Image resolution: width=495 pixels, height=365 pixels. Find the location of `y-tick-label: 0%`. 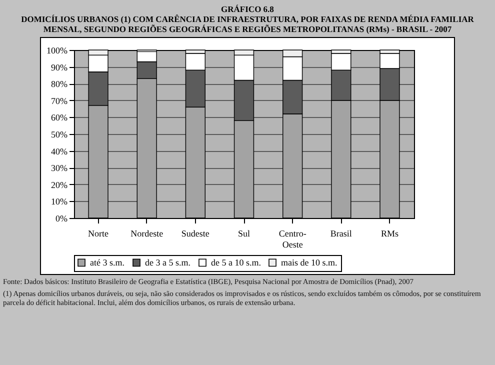

y-tick-label: 0% is located at coordinates (62, 219).